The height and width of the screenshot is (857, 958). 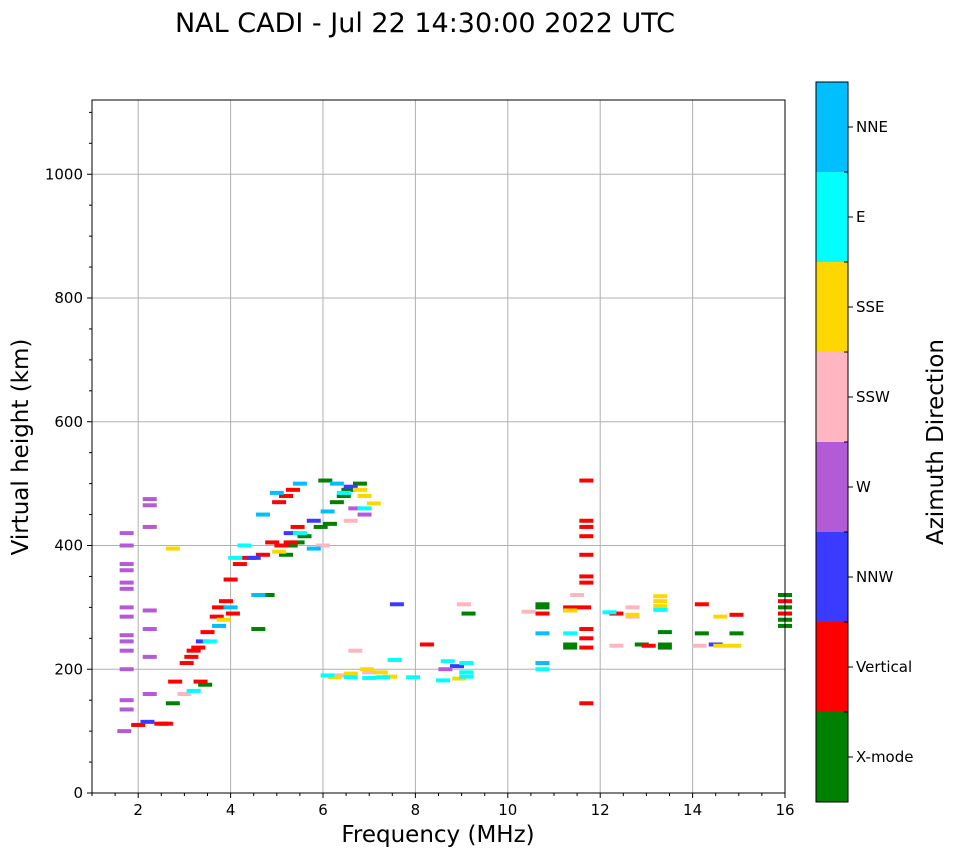 I want to click on colorbar-tick-label: X-mode, so click(x=884, y=757).